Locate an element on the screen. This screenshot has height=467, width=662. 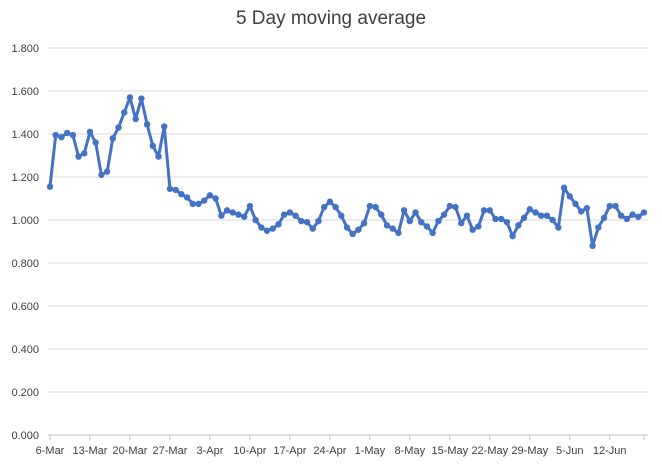
y-tick-label: 1.400 is located at coordinates (25, 135).